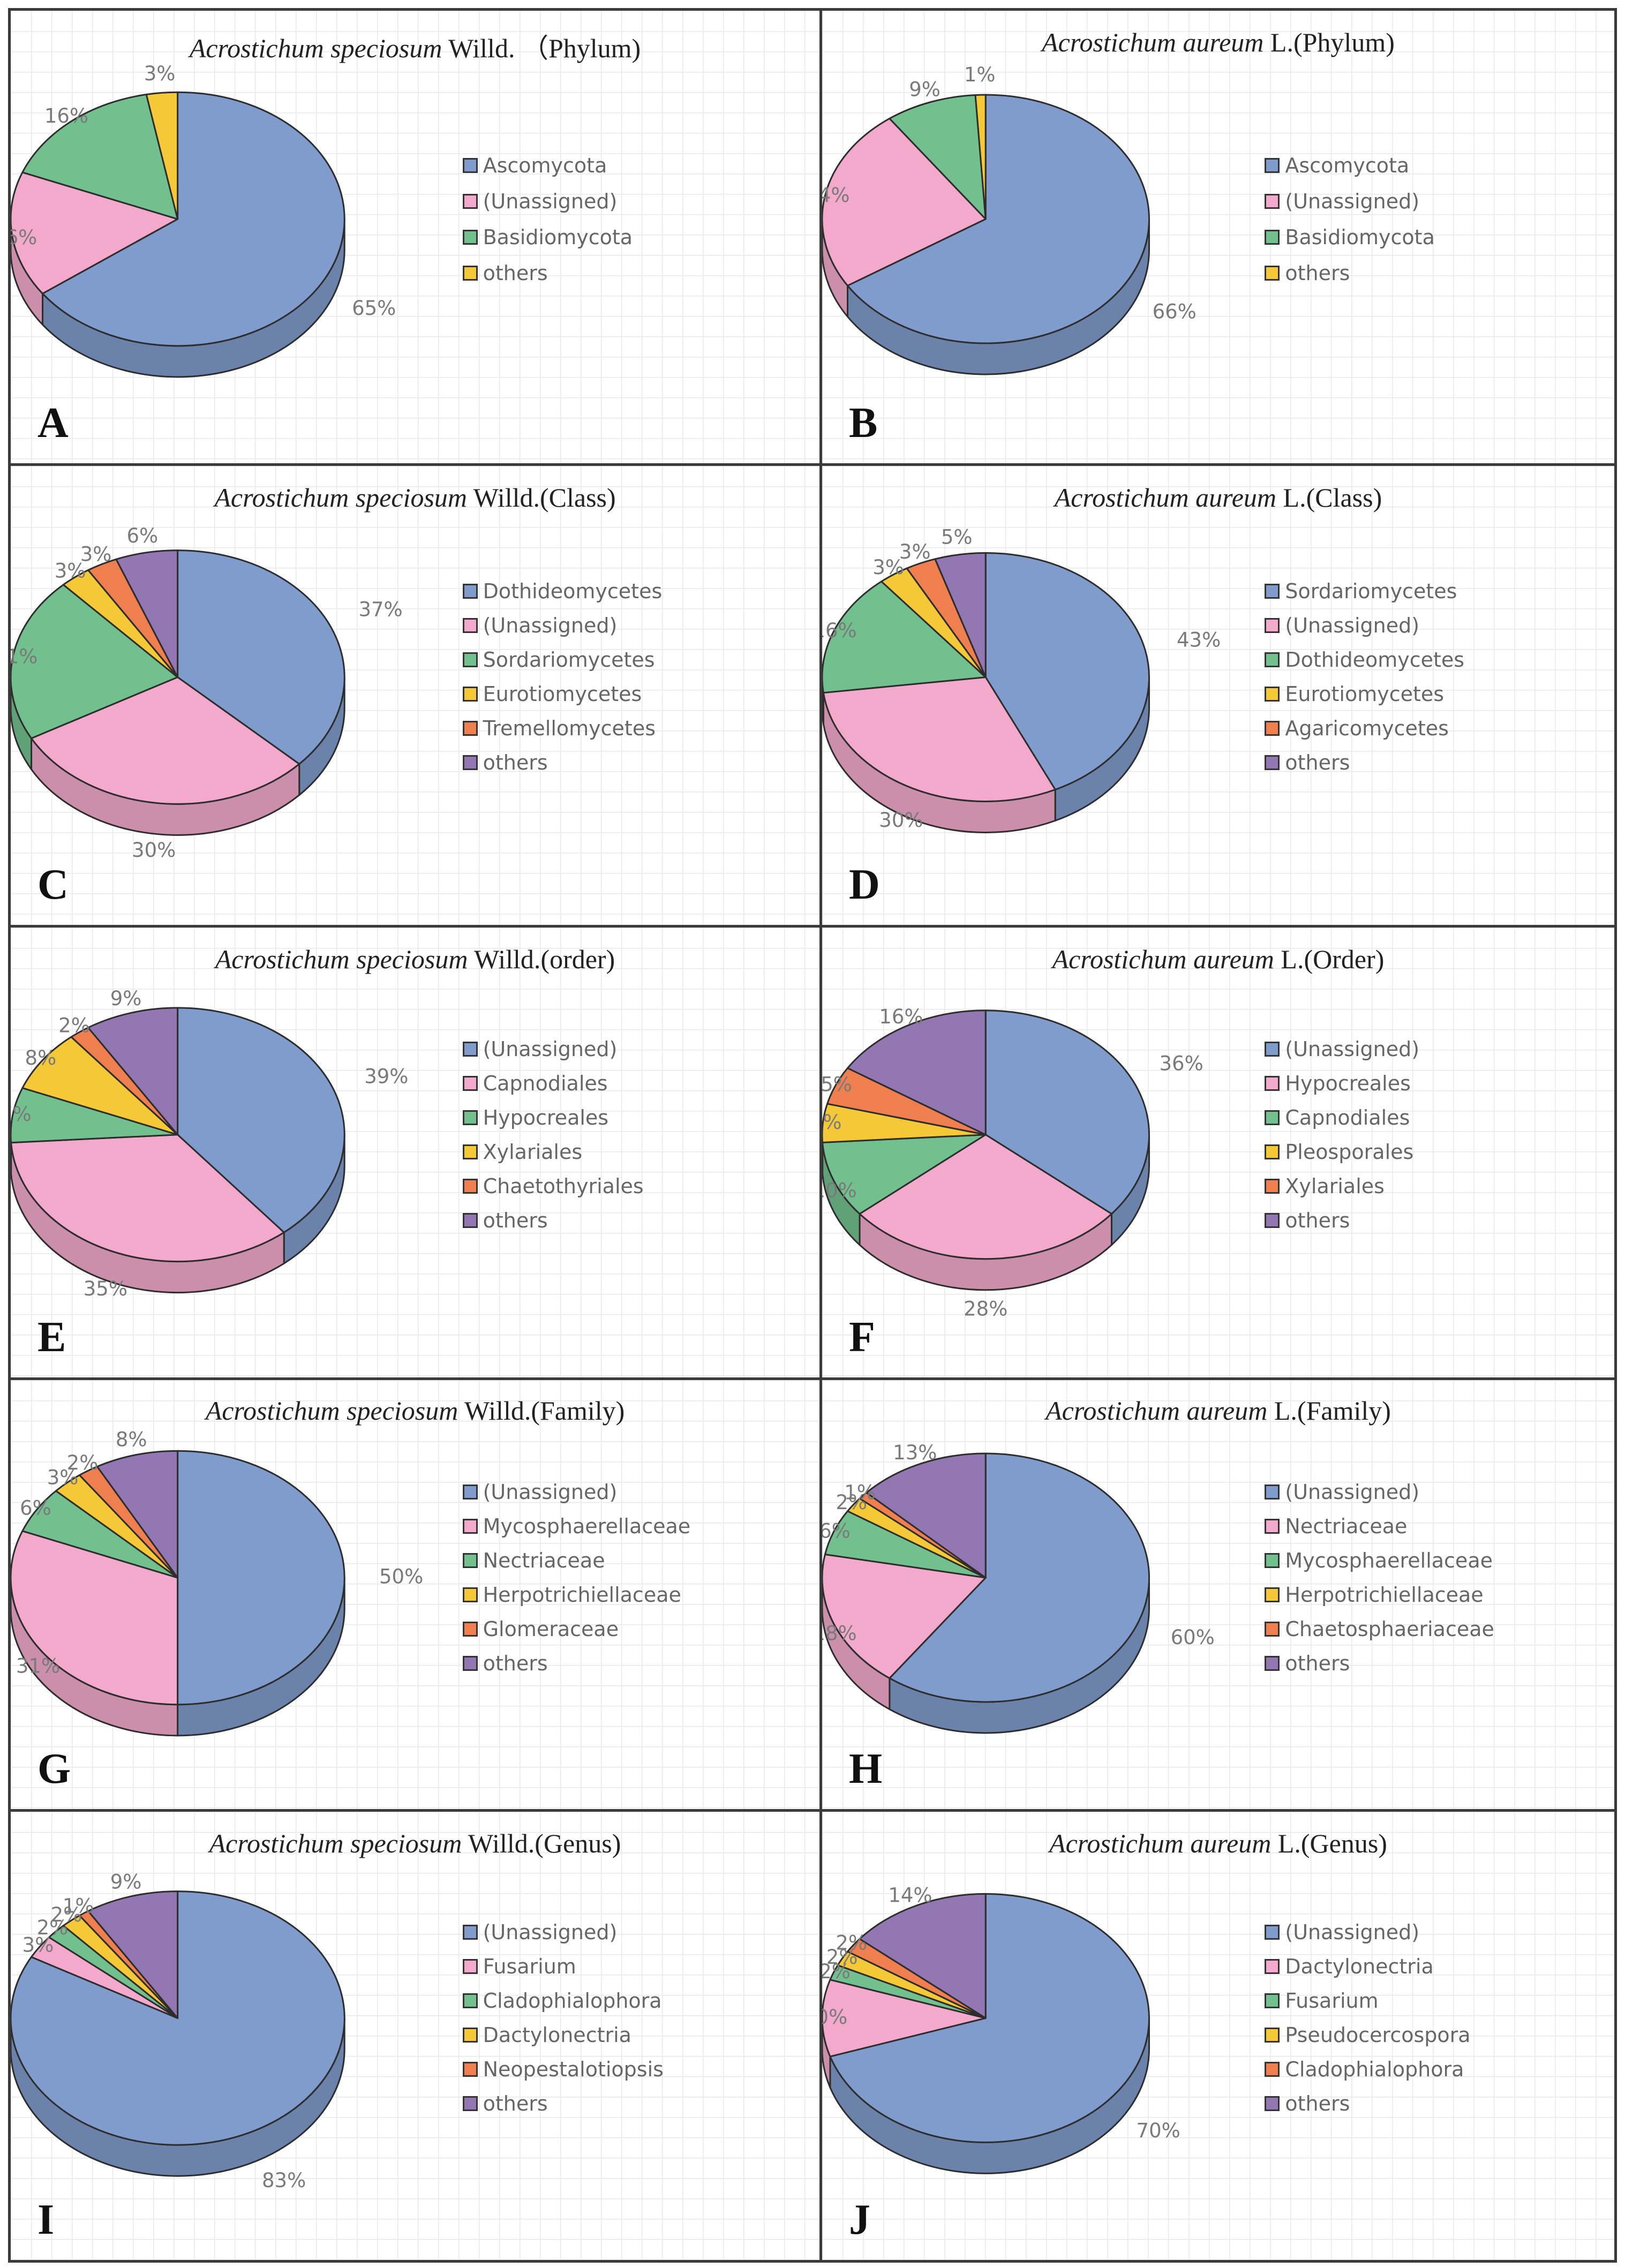 This screenshot has height=2268, width=1625. I want to click on legend-item: Chaetothyriales, so click(553, 1186).